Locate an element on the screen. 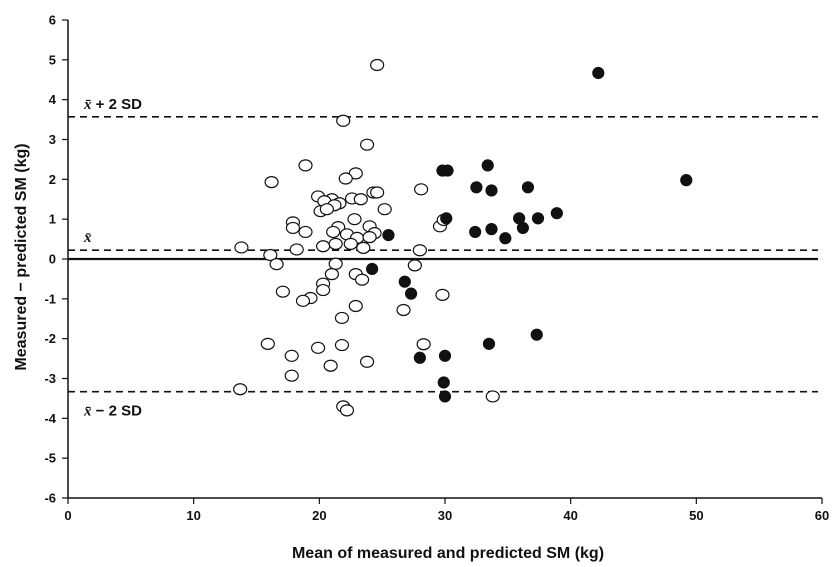 Image resolution: width=833 pixels, height=567 pixels. y-tick-label: 1 is located at coordinates (52, 219).